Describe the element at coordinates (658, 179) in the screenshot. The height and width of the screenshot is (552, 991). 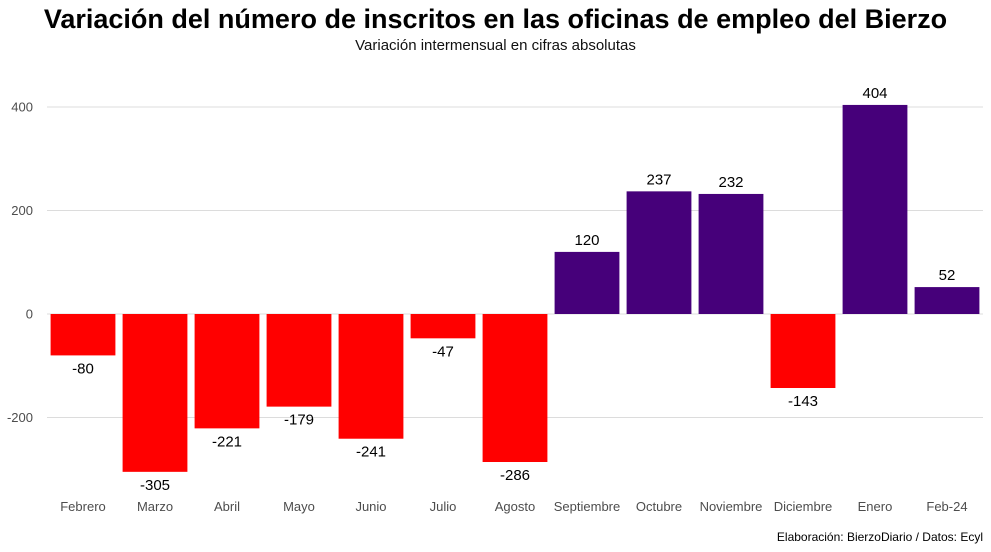
I see `value-label: 237` at that location.